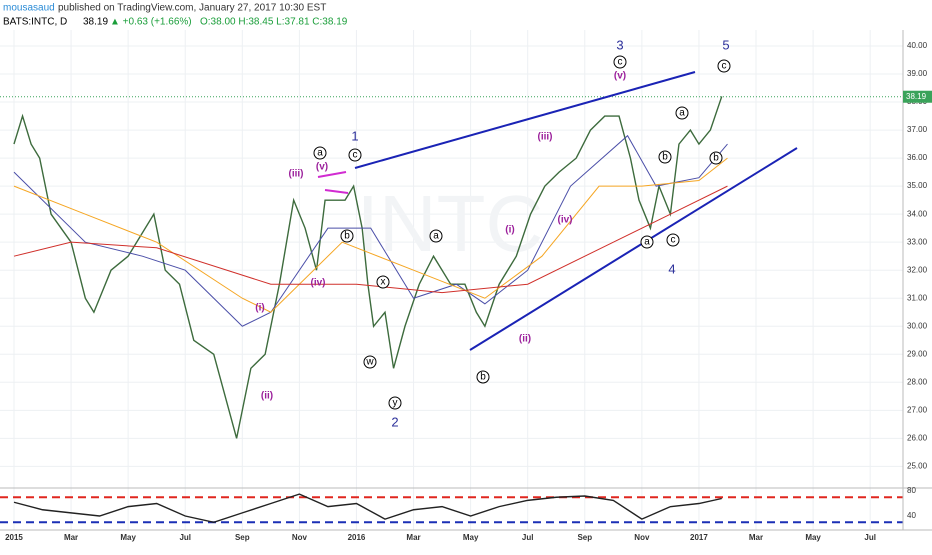 This screenshot has width=932, height=555. I want to click on author: mousasaud, so click(29, 8).